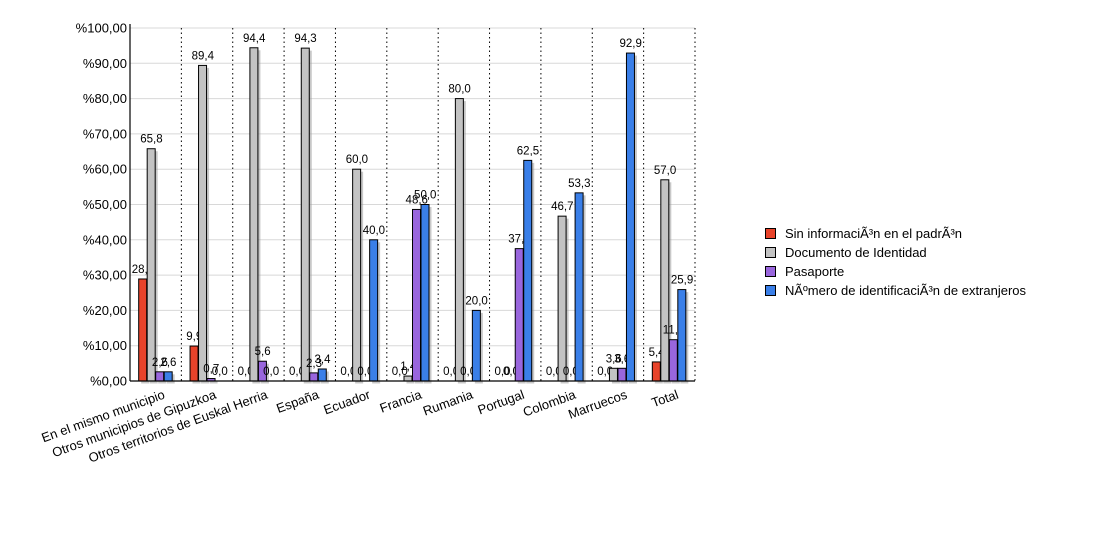  What do you see at coordinates (305, 39) in the screenshot?
I see `data-label: 94,3` at bounding box center [305, 39].